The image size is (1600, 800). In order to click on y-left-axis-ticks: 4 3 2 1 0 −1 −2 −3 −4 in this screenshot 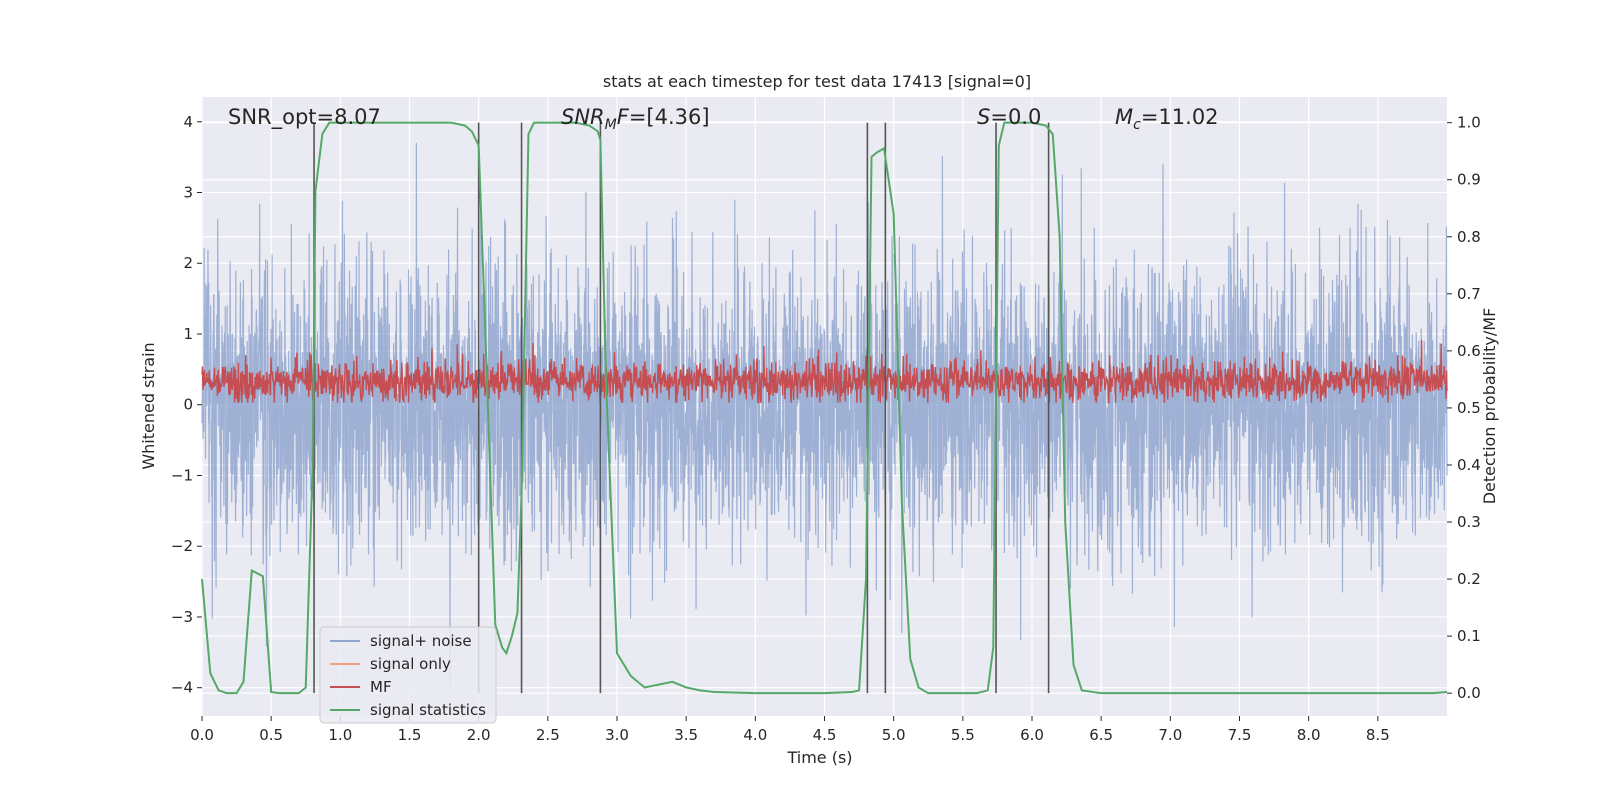, I will do `click(186, 405)`.